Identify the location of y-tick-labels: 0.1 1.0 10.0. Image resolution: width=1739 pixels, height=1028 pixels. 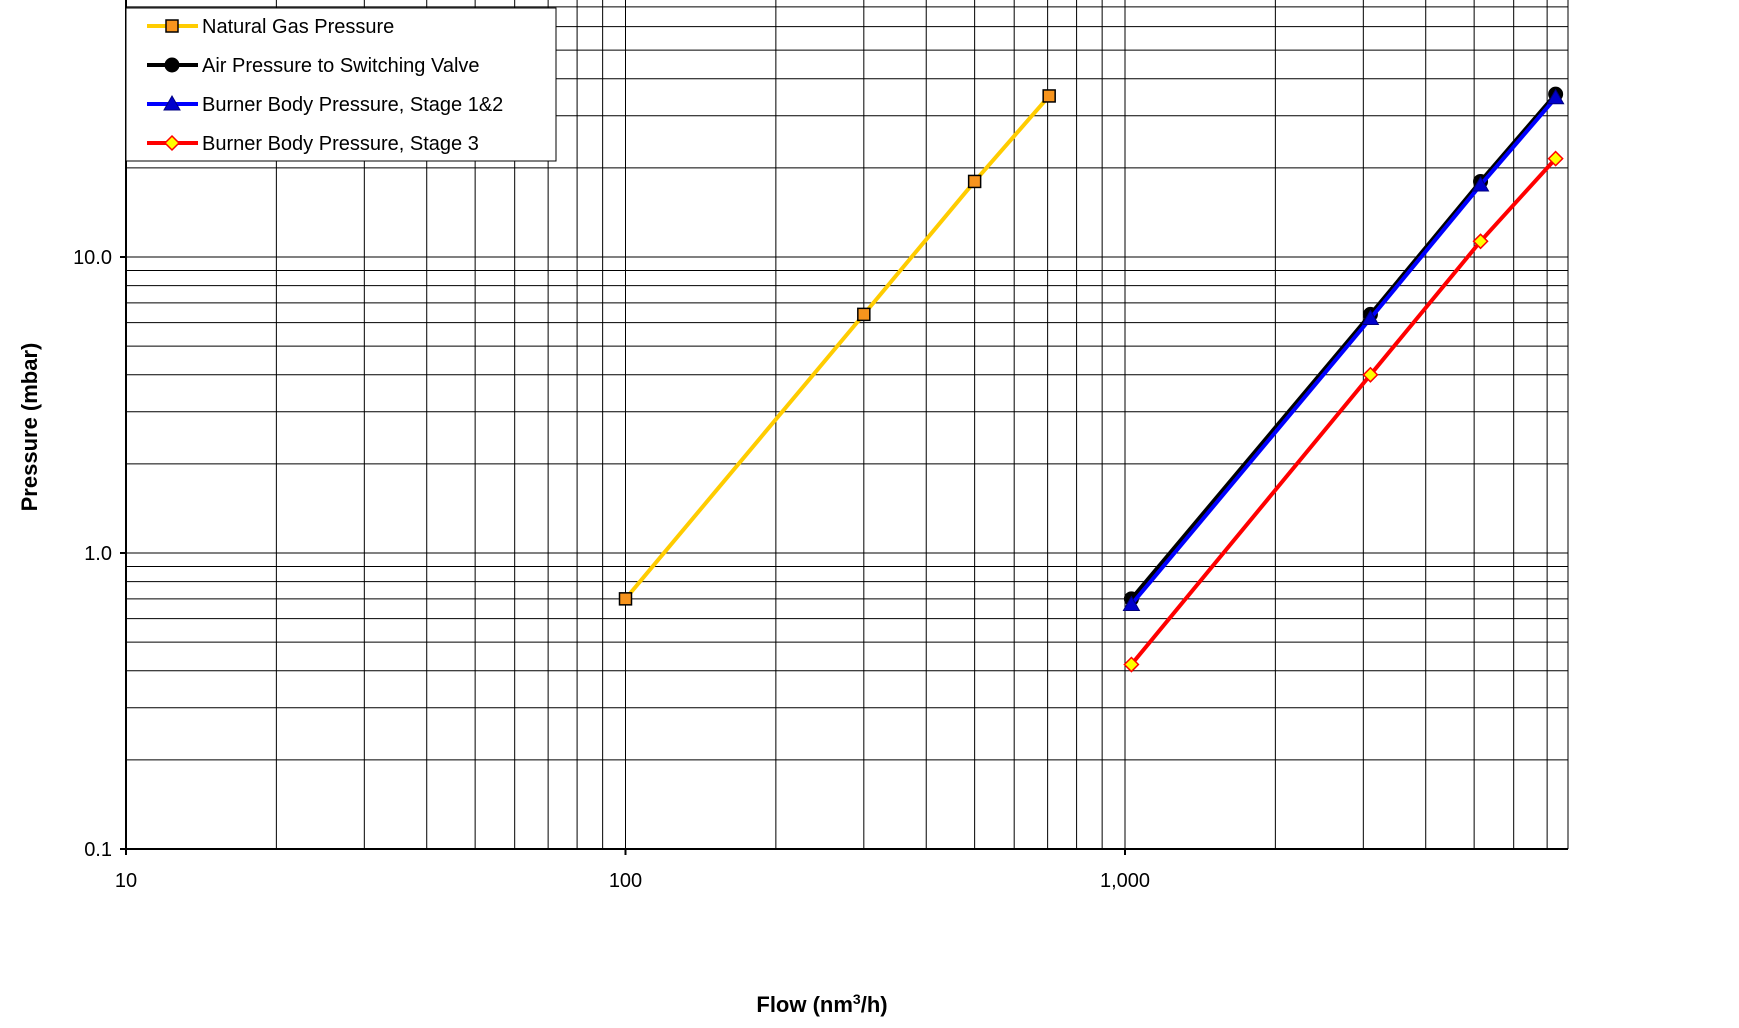
(92, 554).